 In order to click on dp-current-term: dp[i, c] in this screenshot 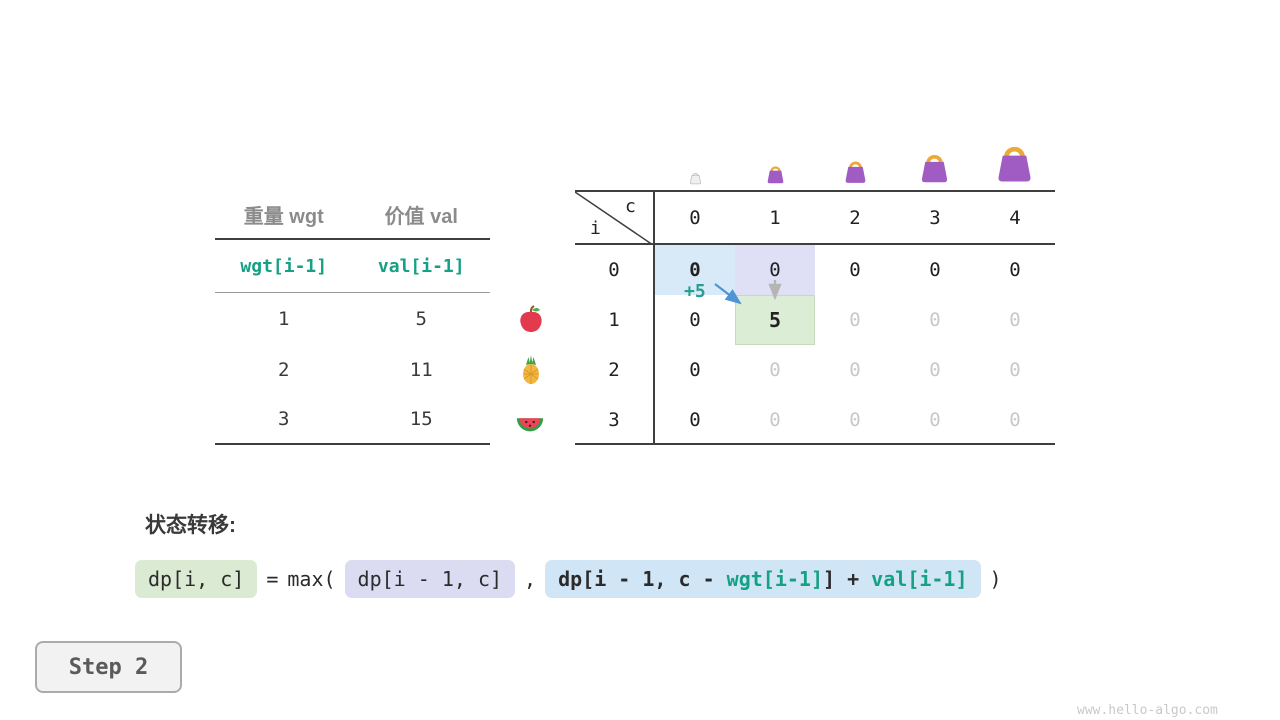, I will do `click(196, 579)`.